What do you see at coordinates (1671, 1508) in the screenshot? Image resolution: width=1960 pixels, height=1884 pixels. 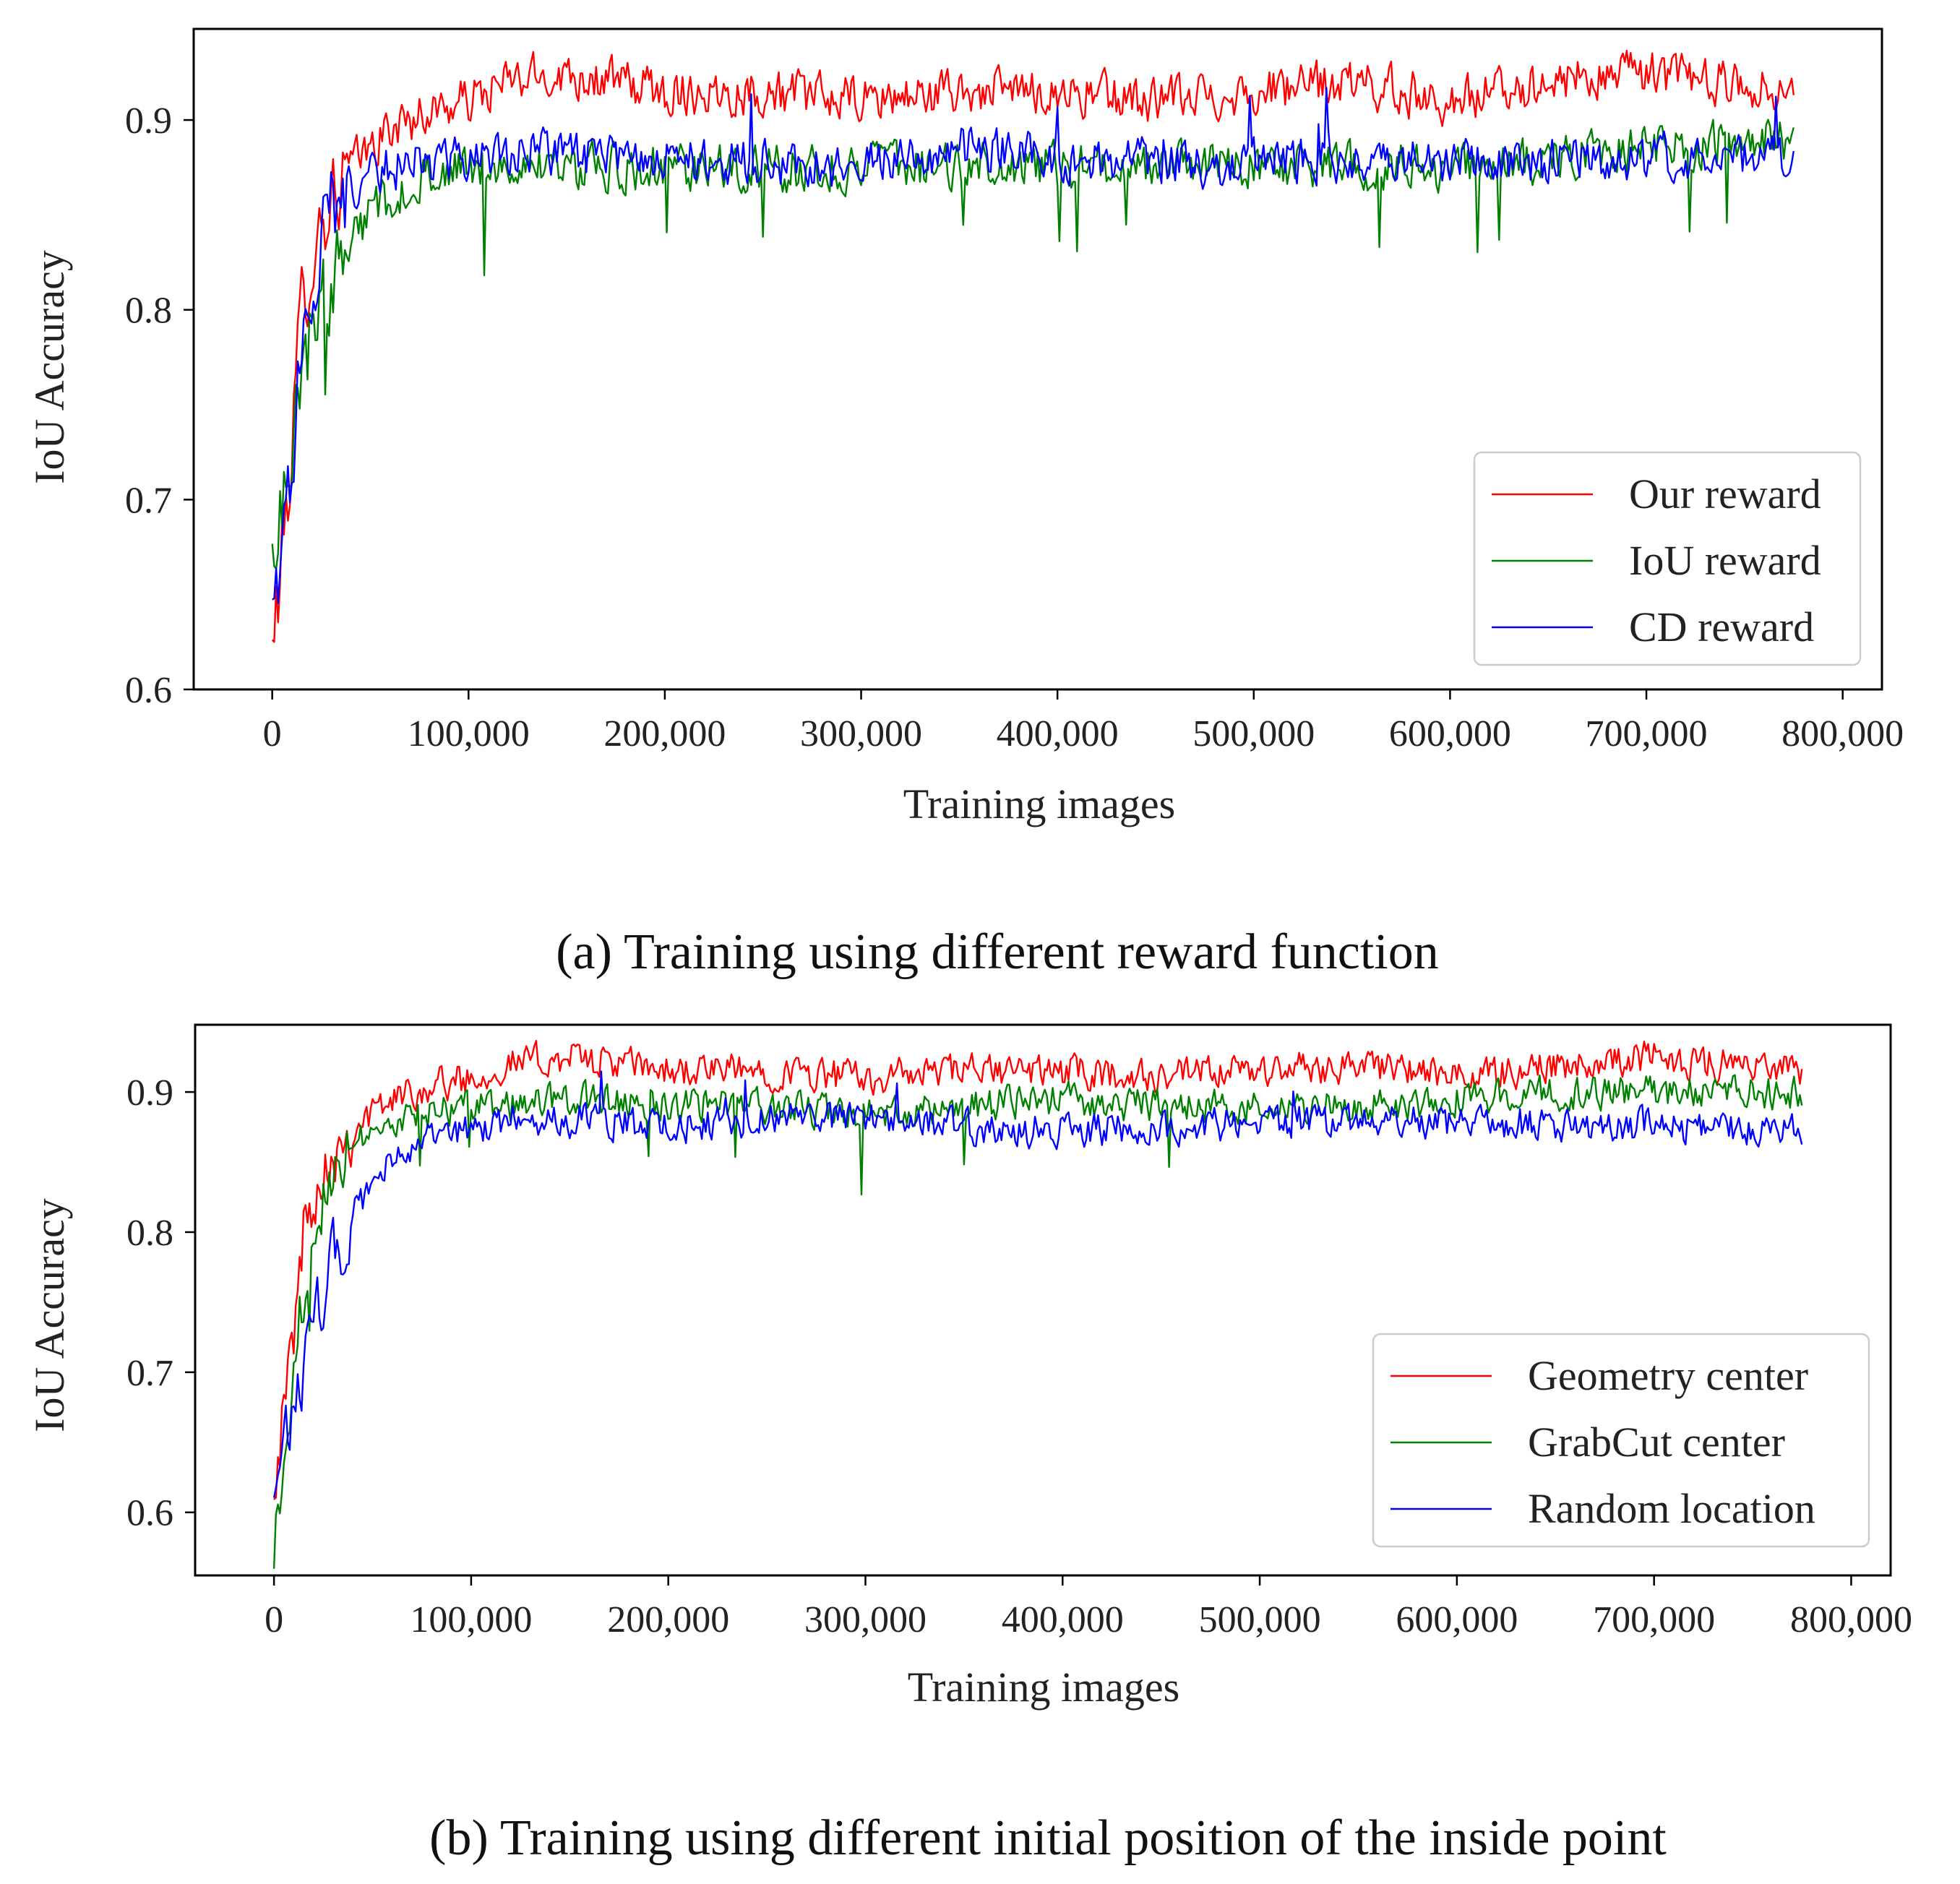 I see `legend-label: Random location` at bounding box center [1671, 1508].